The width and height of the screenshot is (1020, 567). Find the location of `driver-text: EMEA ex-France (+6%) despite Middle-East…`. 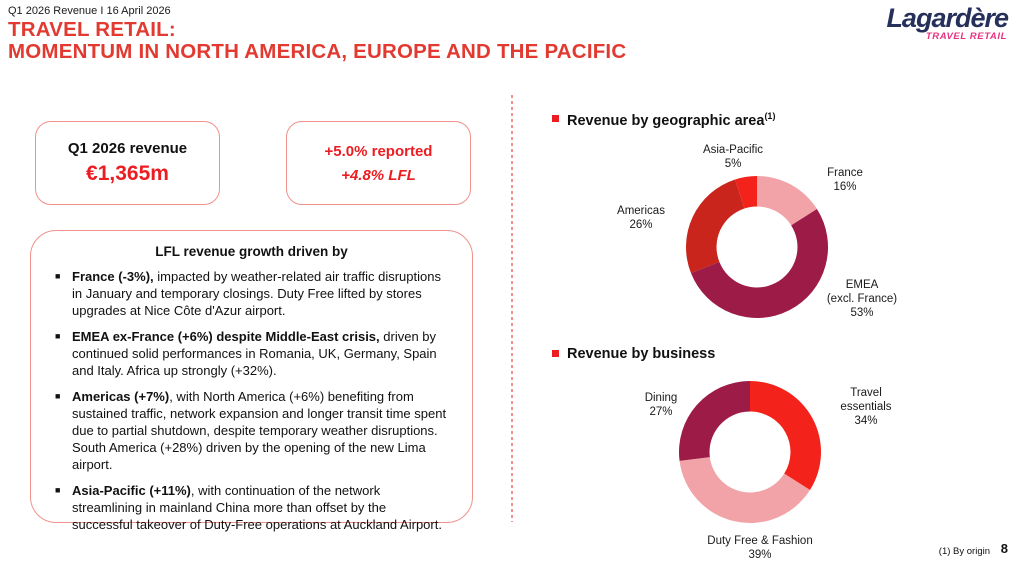

driver-text: EMEA ex-France (+6%) despite Middle-East… is located at coordinates (254, 353).